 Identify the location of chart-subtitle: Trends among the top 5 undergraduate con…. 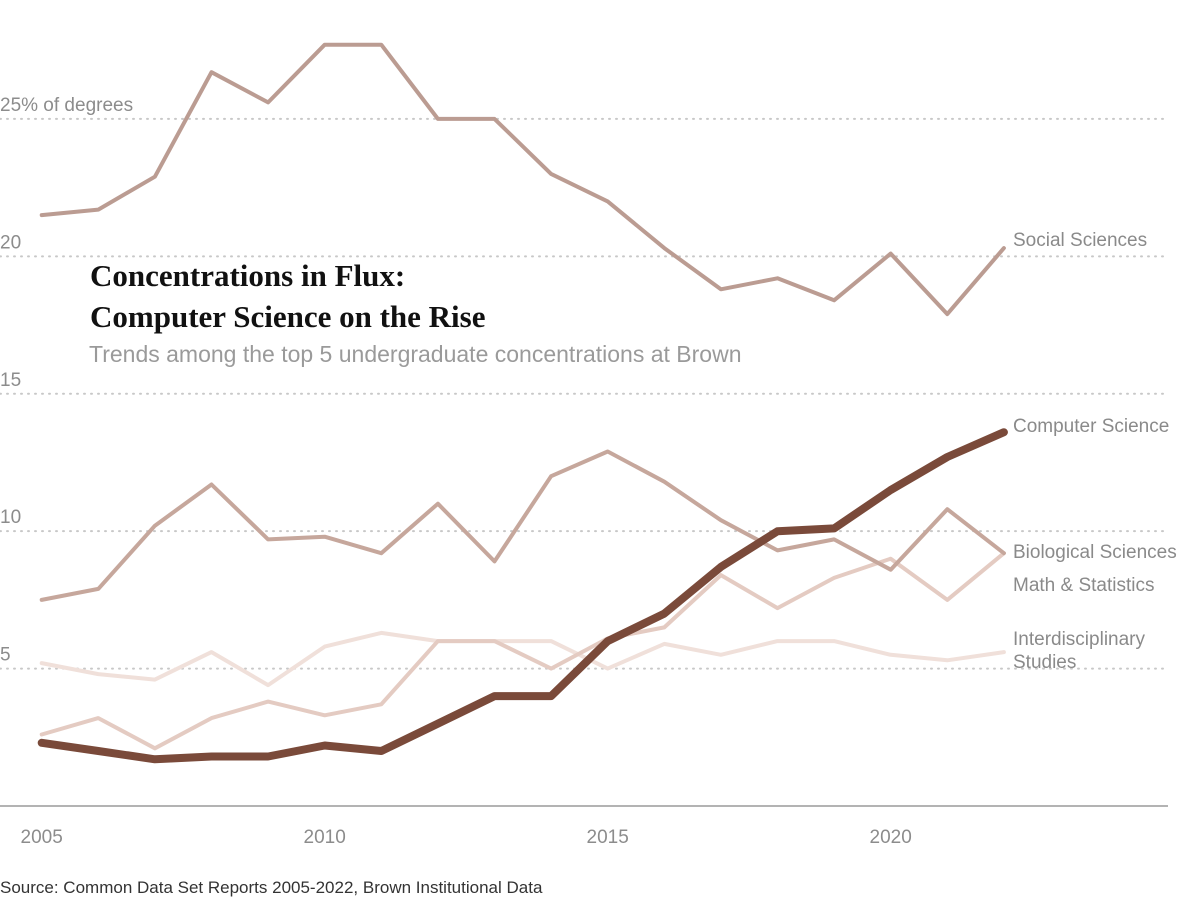
(415, 354).